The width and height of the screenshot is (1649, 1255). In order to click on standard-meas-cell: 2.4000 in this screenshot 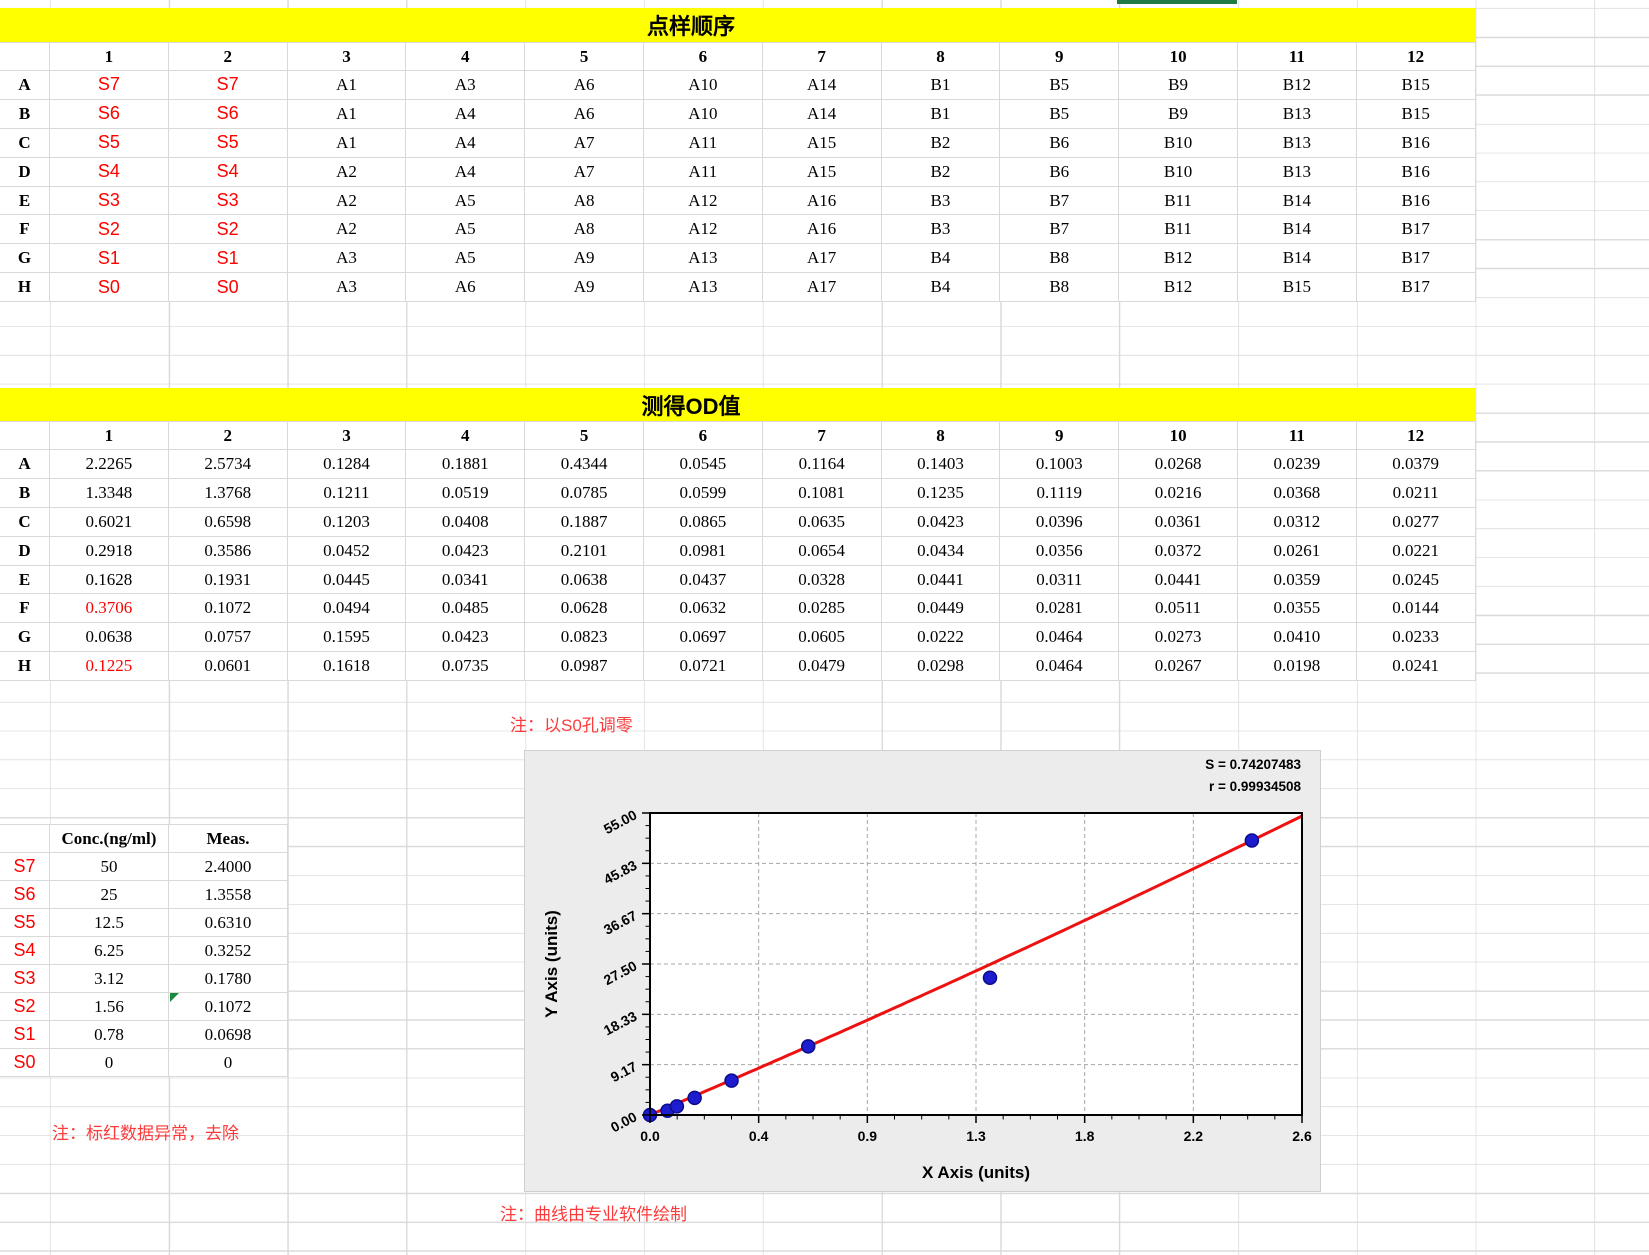, I will do `click(228, 867)`.